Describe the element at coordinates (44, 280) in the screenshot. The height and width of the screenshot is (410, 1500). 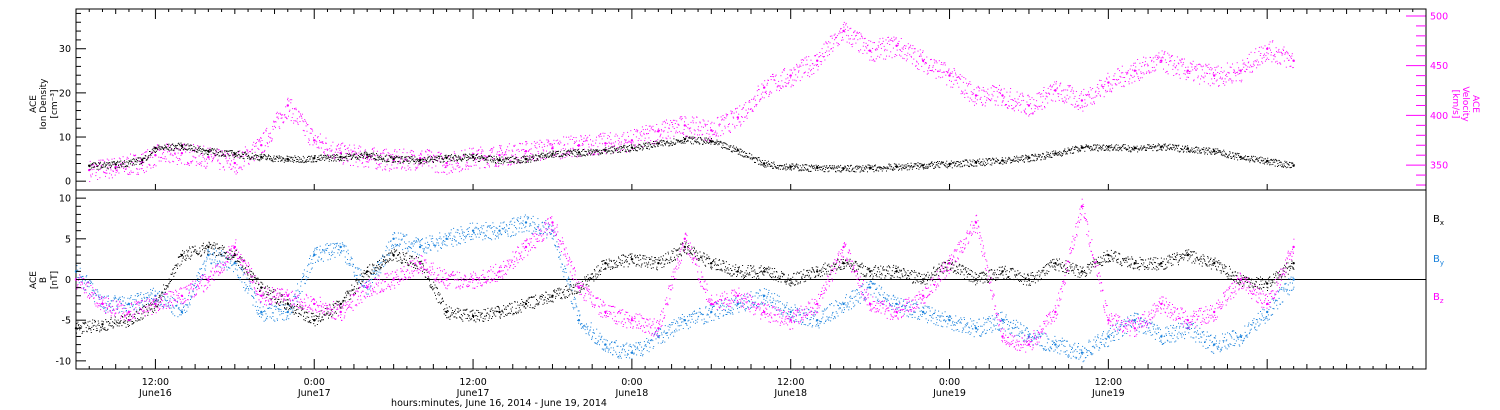
I see `b-axis-label-line-2: B` at that location.